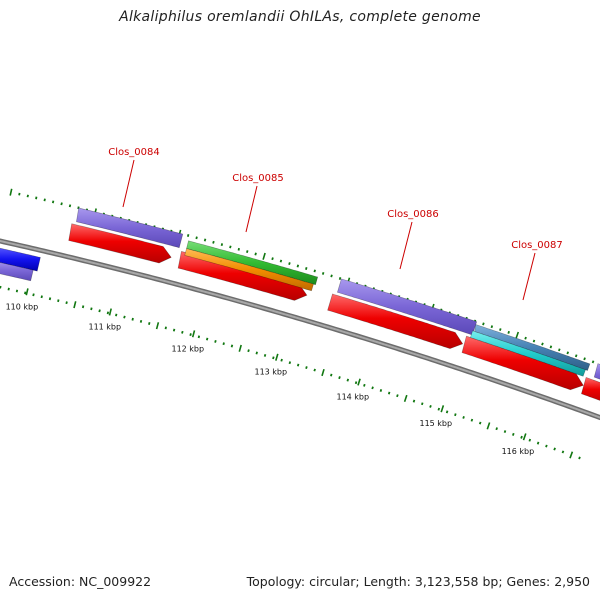 The width and height of the screenshot is (600, 600). Describe the element at coordinates (22, 307) in the screenshot. I see `scale-label: 110 kbp` at that location.